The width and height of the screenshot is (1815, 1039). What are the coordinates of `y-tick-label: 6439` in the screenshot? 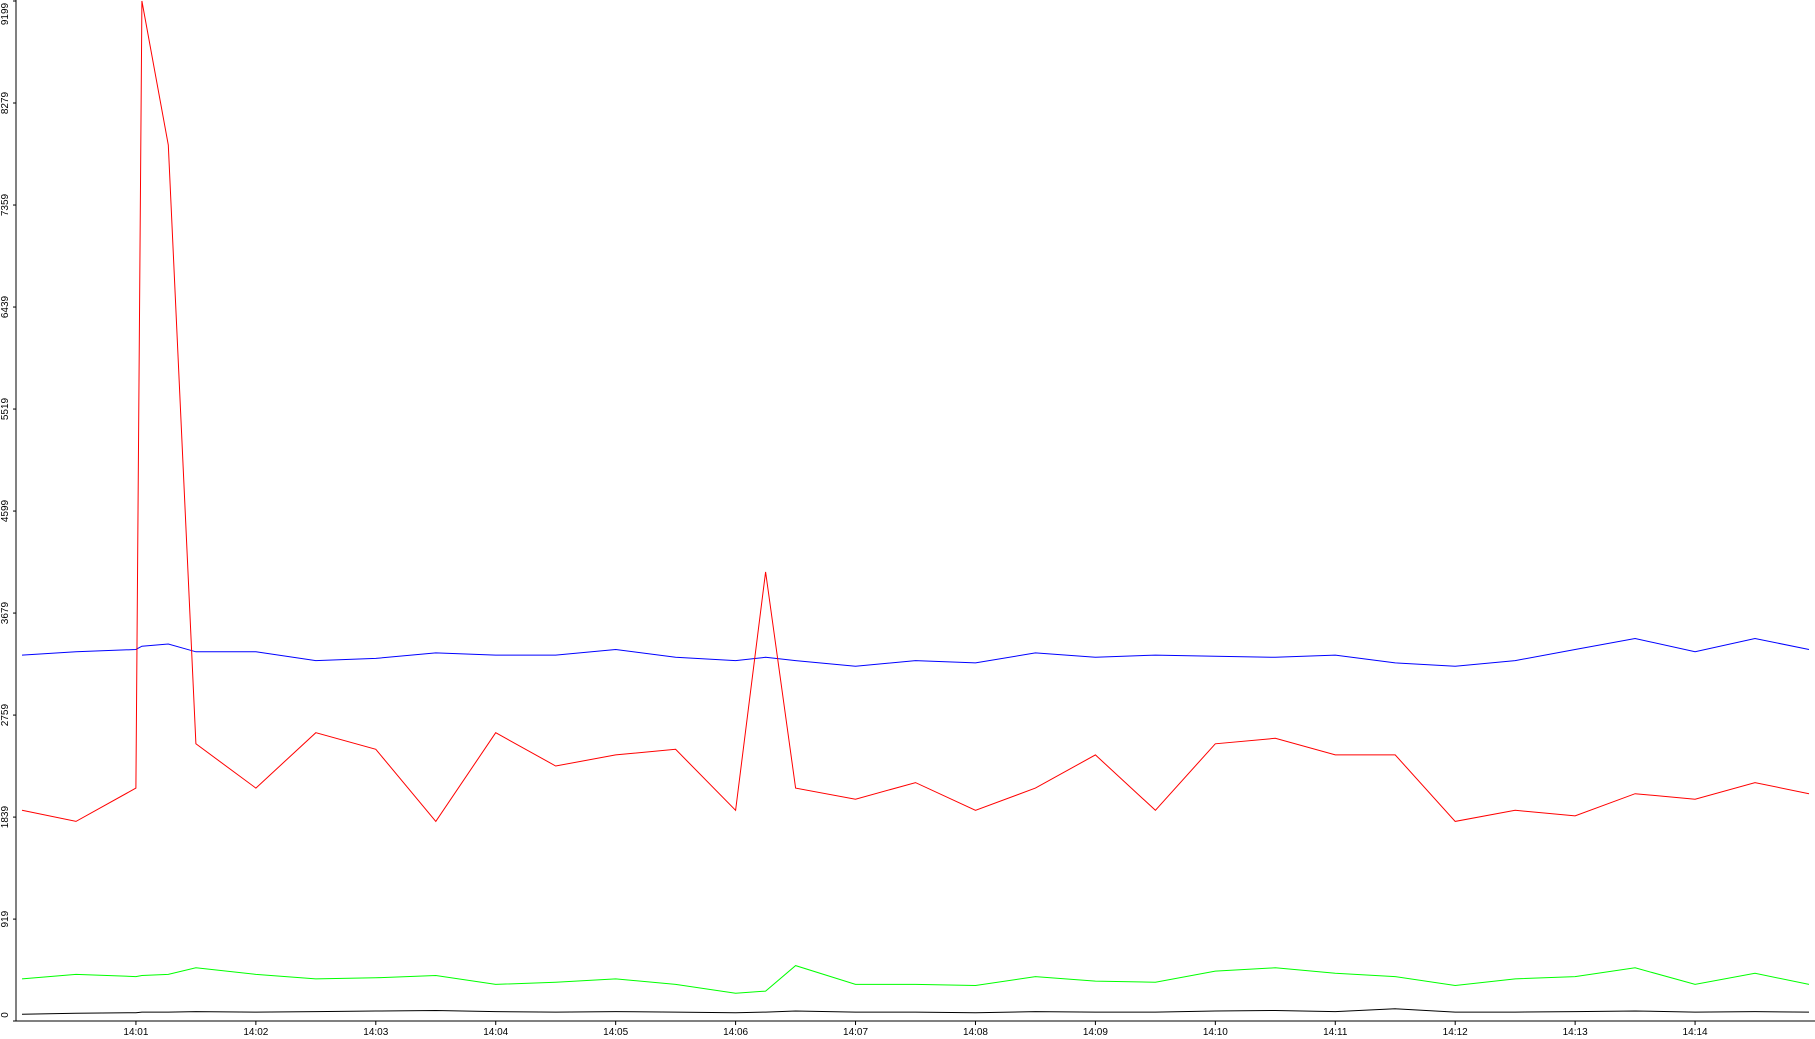 It's located at (5, 306).